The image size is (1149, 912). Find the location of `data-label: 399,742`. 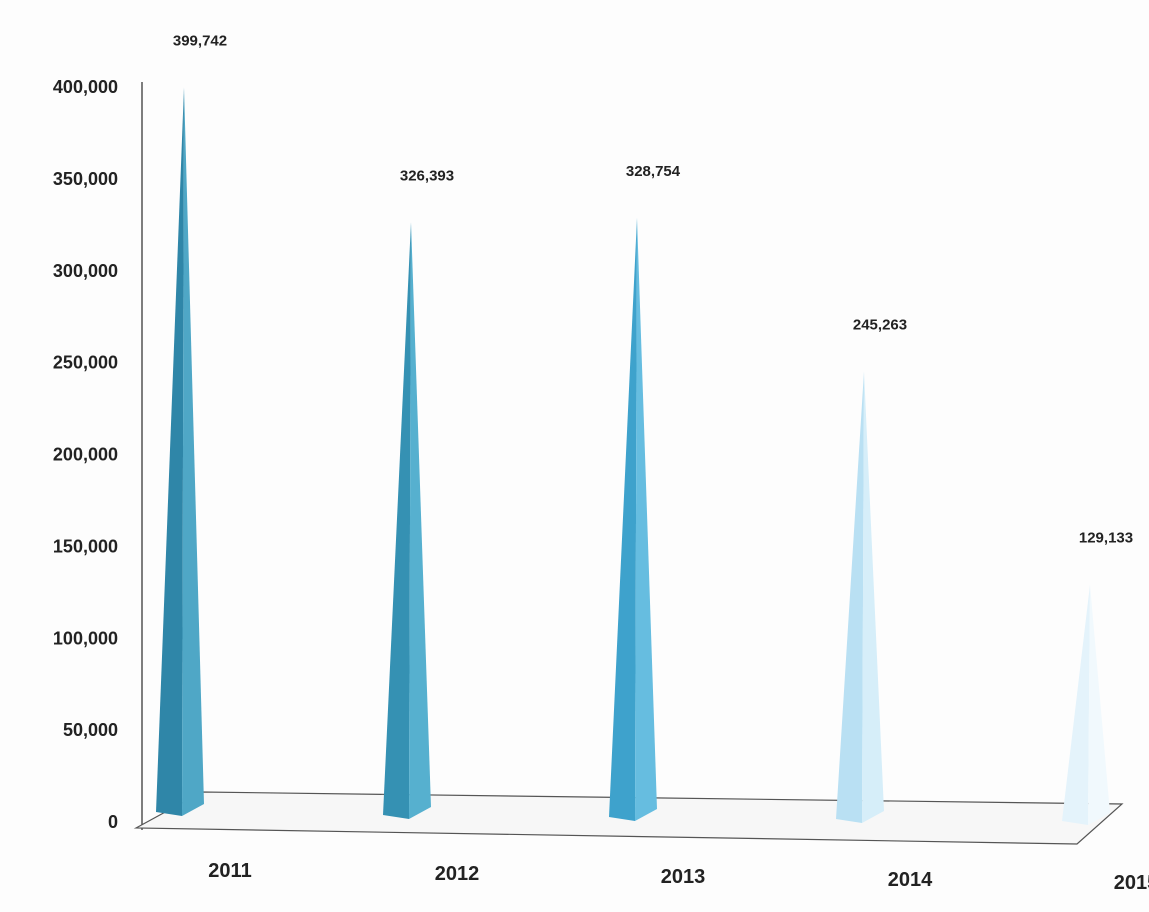

data-label: 399,742 is located at coordinates (200, 40).